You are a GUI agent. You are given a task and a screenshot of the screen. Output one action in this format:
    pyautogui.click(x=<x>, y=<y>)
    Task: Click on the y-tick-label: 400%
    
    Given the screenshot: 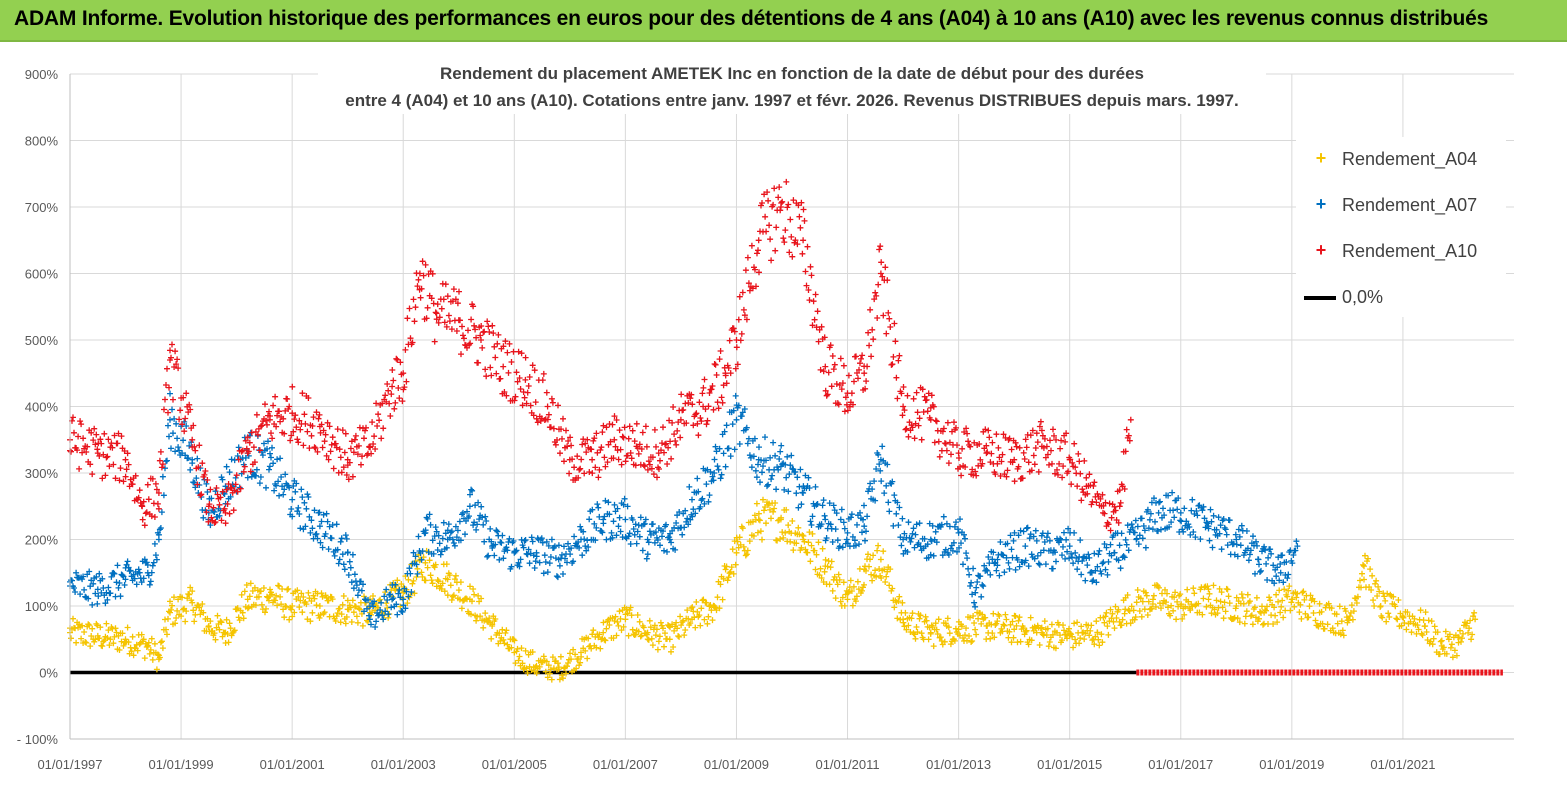 What is the action you would take?
    pyautogui.click(x=42, y=407)
    